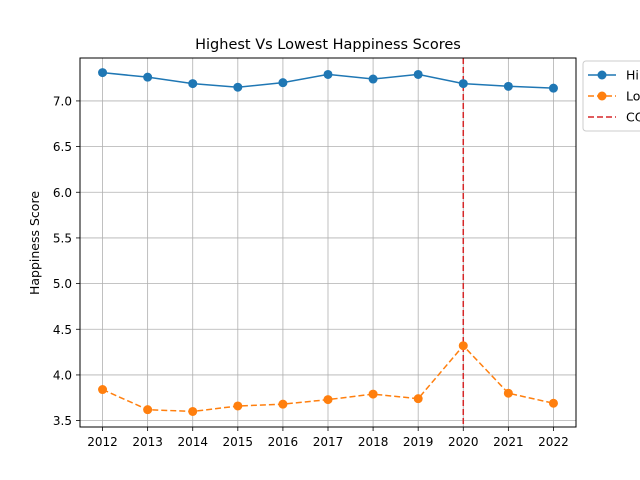  I want to click on chart-title: Highest Vs Lowest Happiness Scores, so click(328, 45).